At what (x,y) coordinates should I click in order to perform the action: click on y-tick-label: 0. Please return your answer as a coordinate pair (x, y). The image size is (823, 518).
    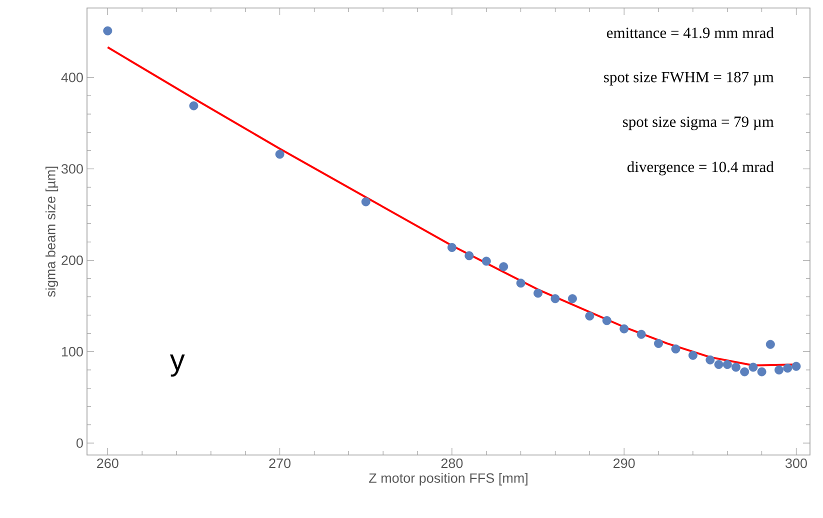
    Looking at the image, I should click on (79, 443).